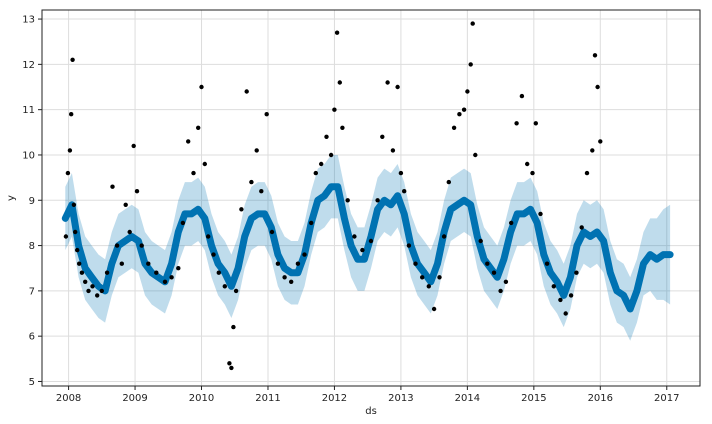  I want to click on y-tick-label: 11, so click(28, 110).